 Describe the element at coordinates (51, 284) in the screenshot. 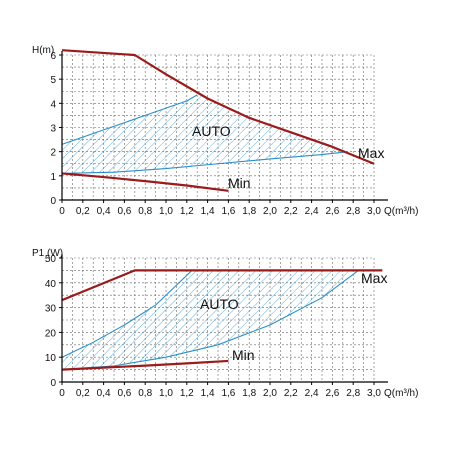

I see `y-tick-label: 40` at that location.